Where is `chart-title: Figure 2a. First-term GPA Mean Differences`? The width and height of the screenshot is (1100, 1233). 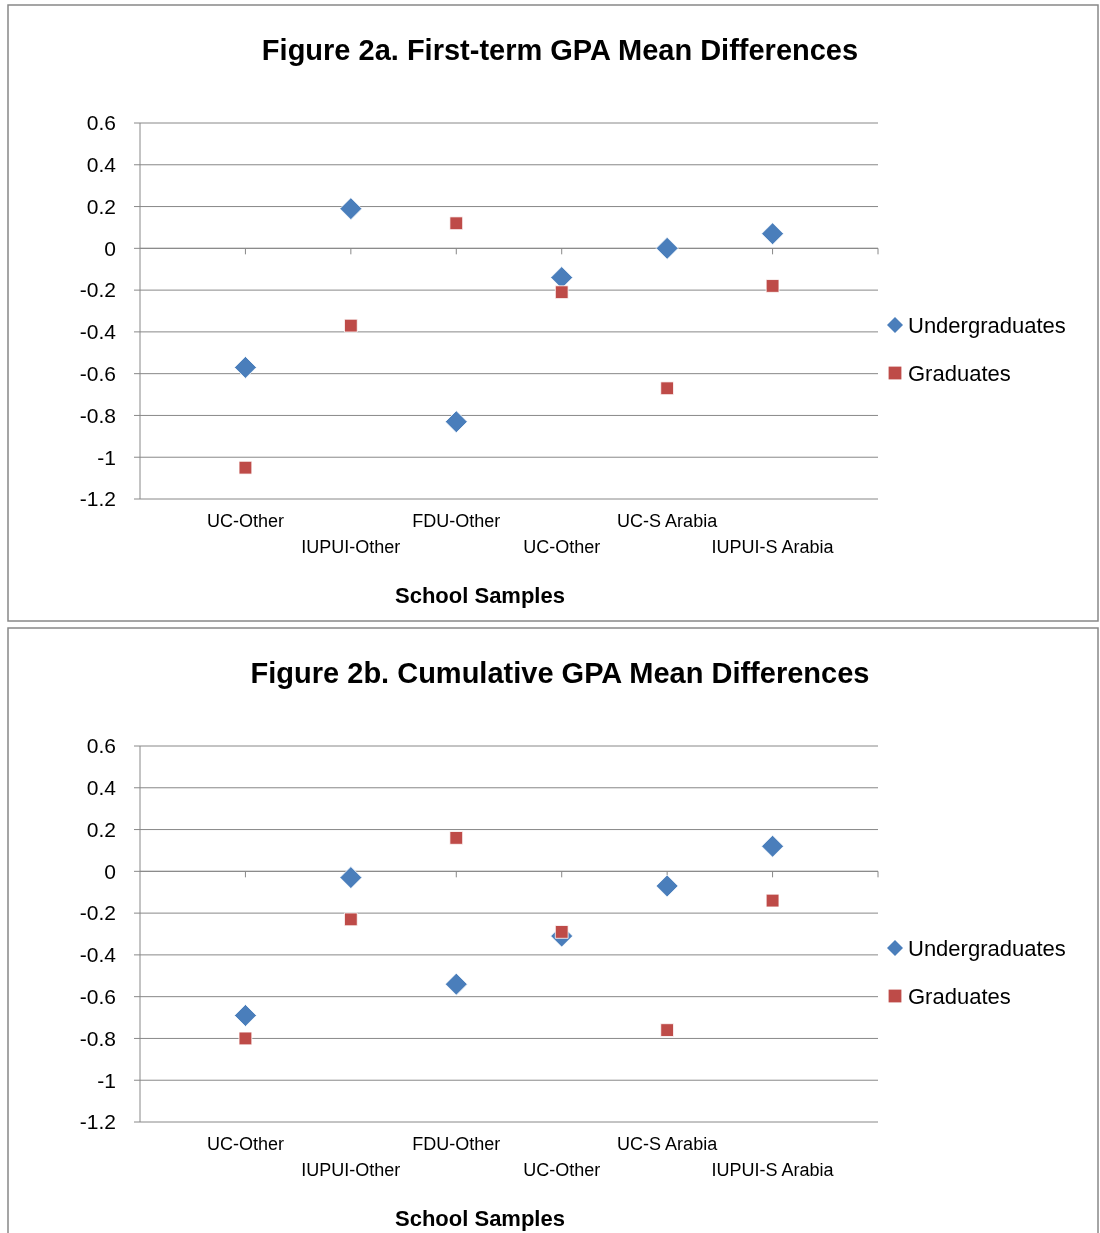
chart-title: Figure 2a. First-term GPA Mean Differences is located at coordinates (560, 50).